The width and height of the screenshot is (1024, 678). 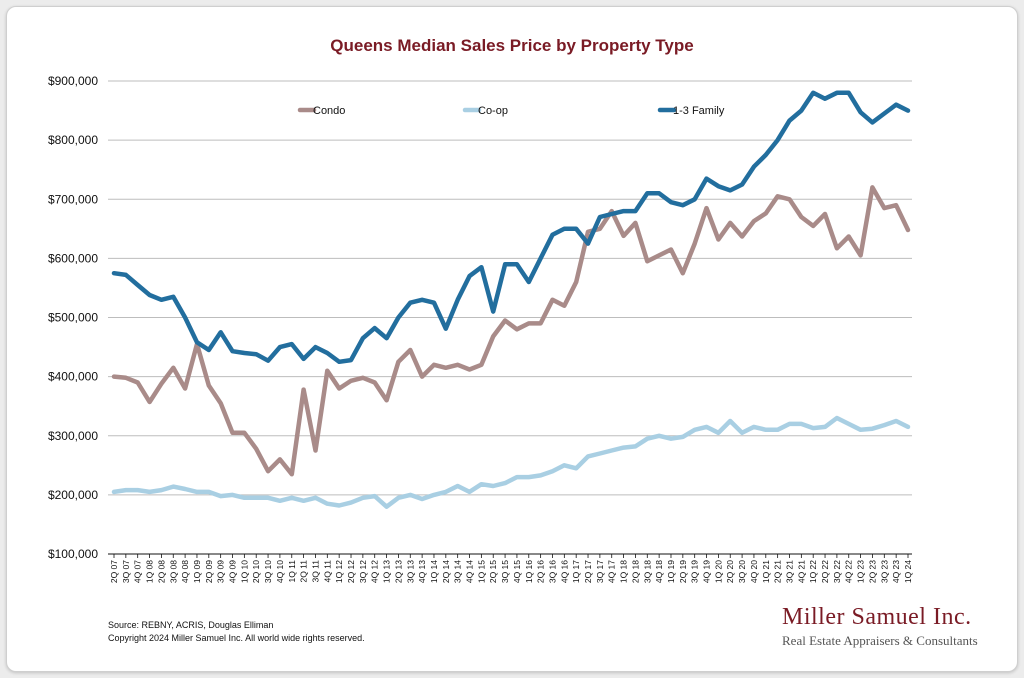 I want to click on x-tick-label: 1Q 21, so click(x=766, y=571).